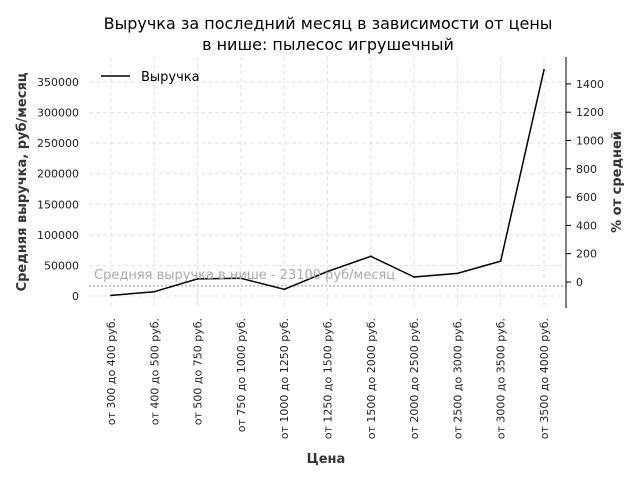 The image size is (640, 480). What do you see at coordinates (244, 275) in the screenshot?
I see `average-label: Средняя выручка в нише - 23100 руб/месяц` at bounding box center [244, 275].